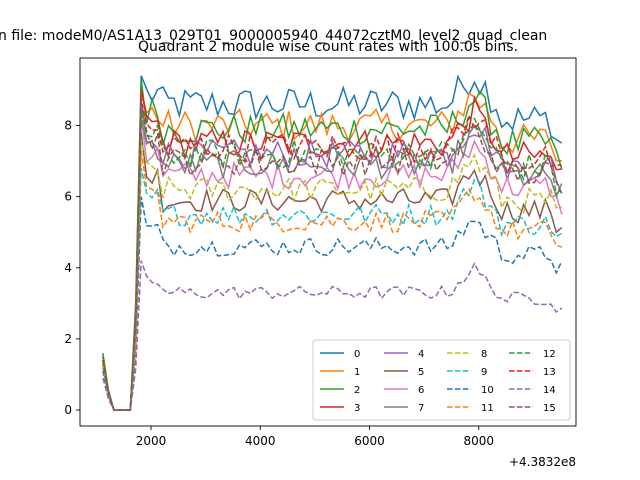 The height and width of the screenshot is (480, 640). What do you see at coordinates (478, 441) in the screenshot?
I see `x-tick-label: 8000` at bounding box center [478, 441].